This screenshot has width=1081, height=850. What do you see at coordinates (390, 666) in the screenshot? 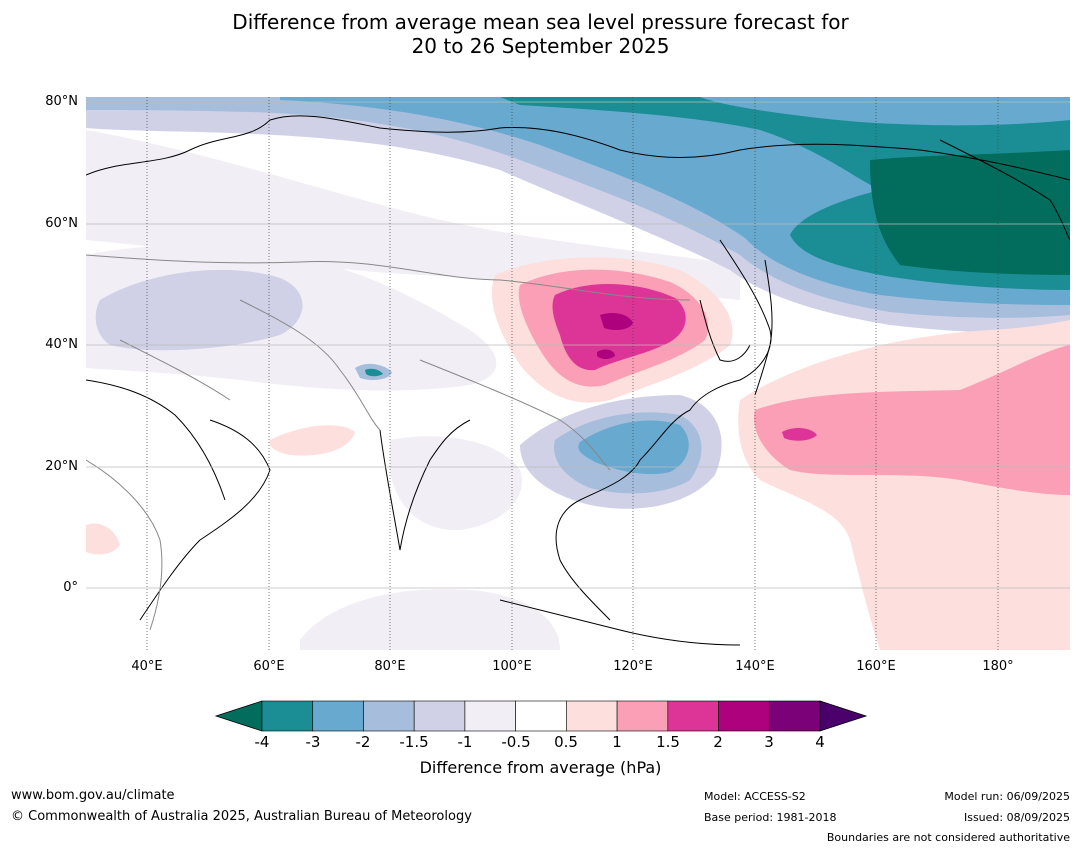
I see `lon-label-80e: 80°E` at bounding box center [390, 666].